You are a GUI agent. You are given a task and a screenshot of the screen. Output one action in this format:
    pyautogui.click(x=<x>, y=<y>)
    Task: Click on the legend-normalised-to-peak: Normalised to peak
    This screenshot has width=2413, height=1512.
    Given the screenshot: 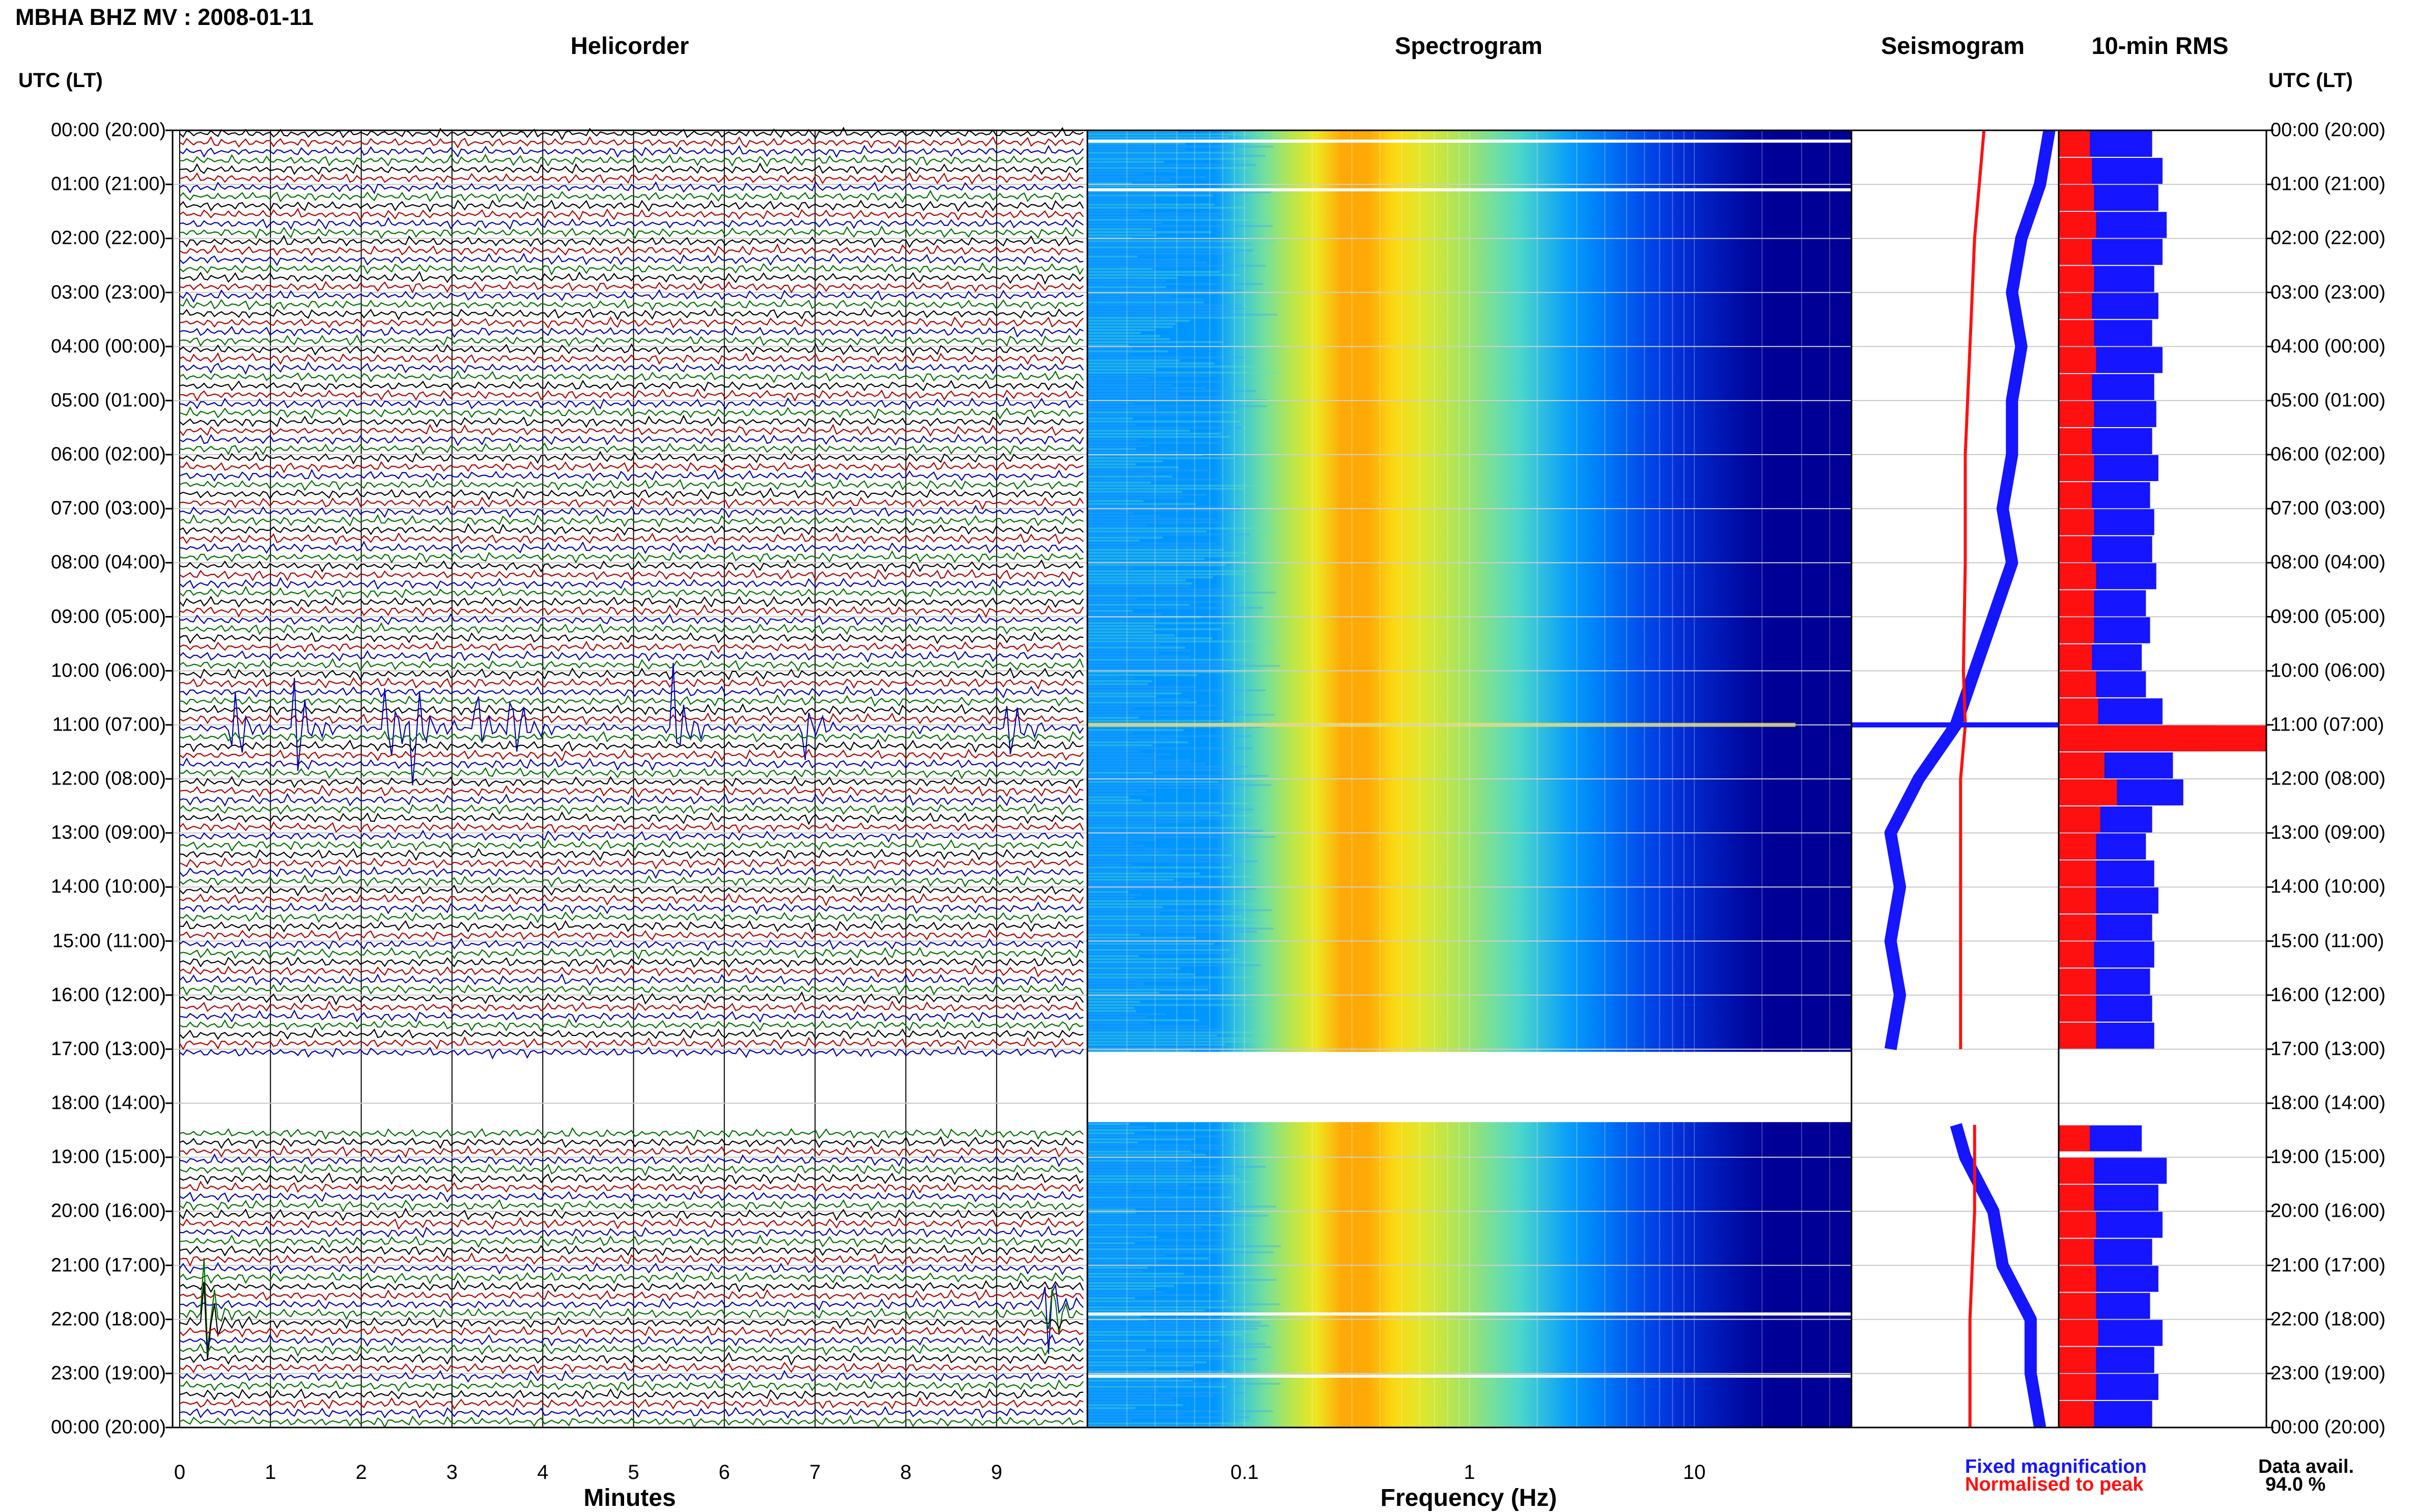 What is the action you would take?
    pyautogui.click(x=2054, y=1484)
    